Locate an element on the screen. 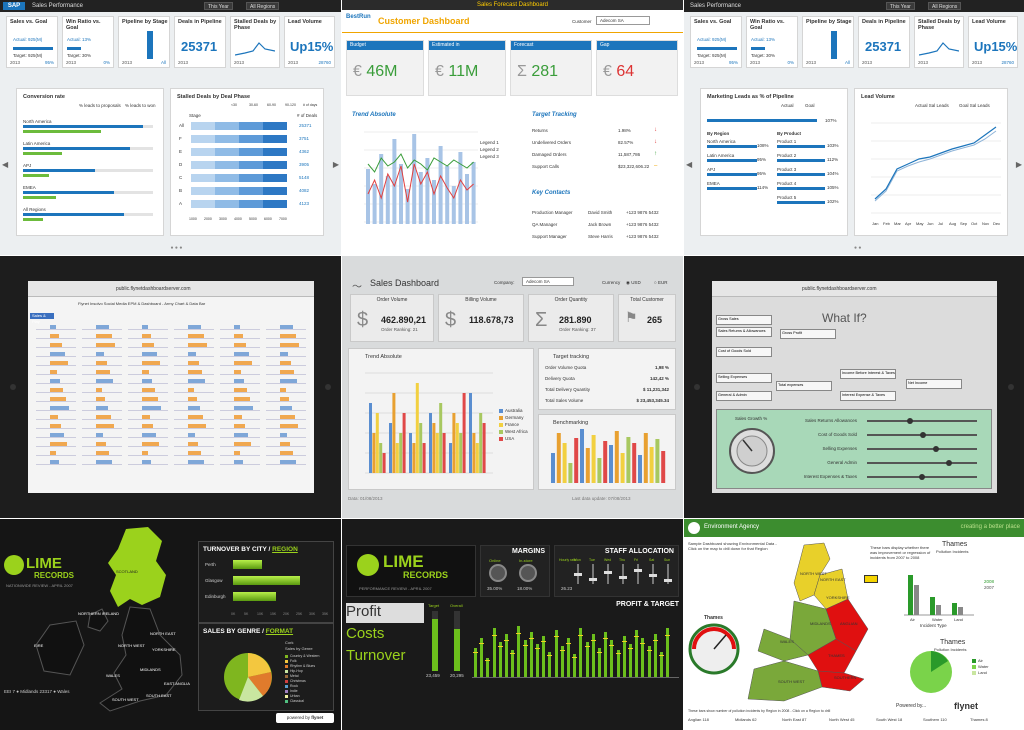  pollution-pie is located at coordinates (931, 672).